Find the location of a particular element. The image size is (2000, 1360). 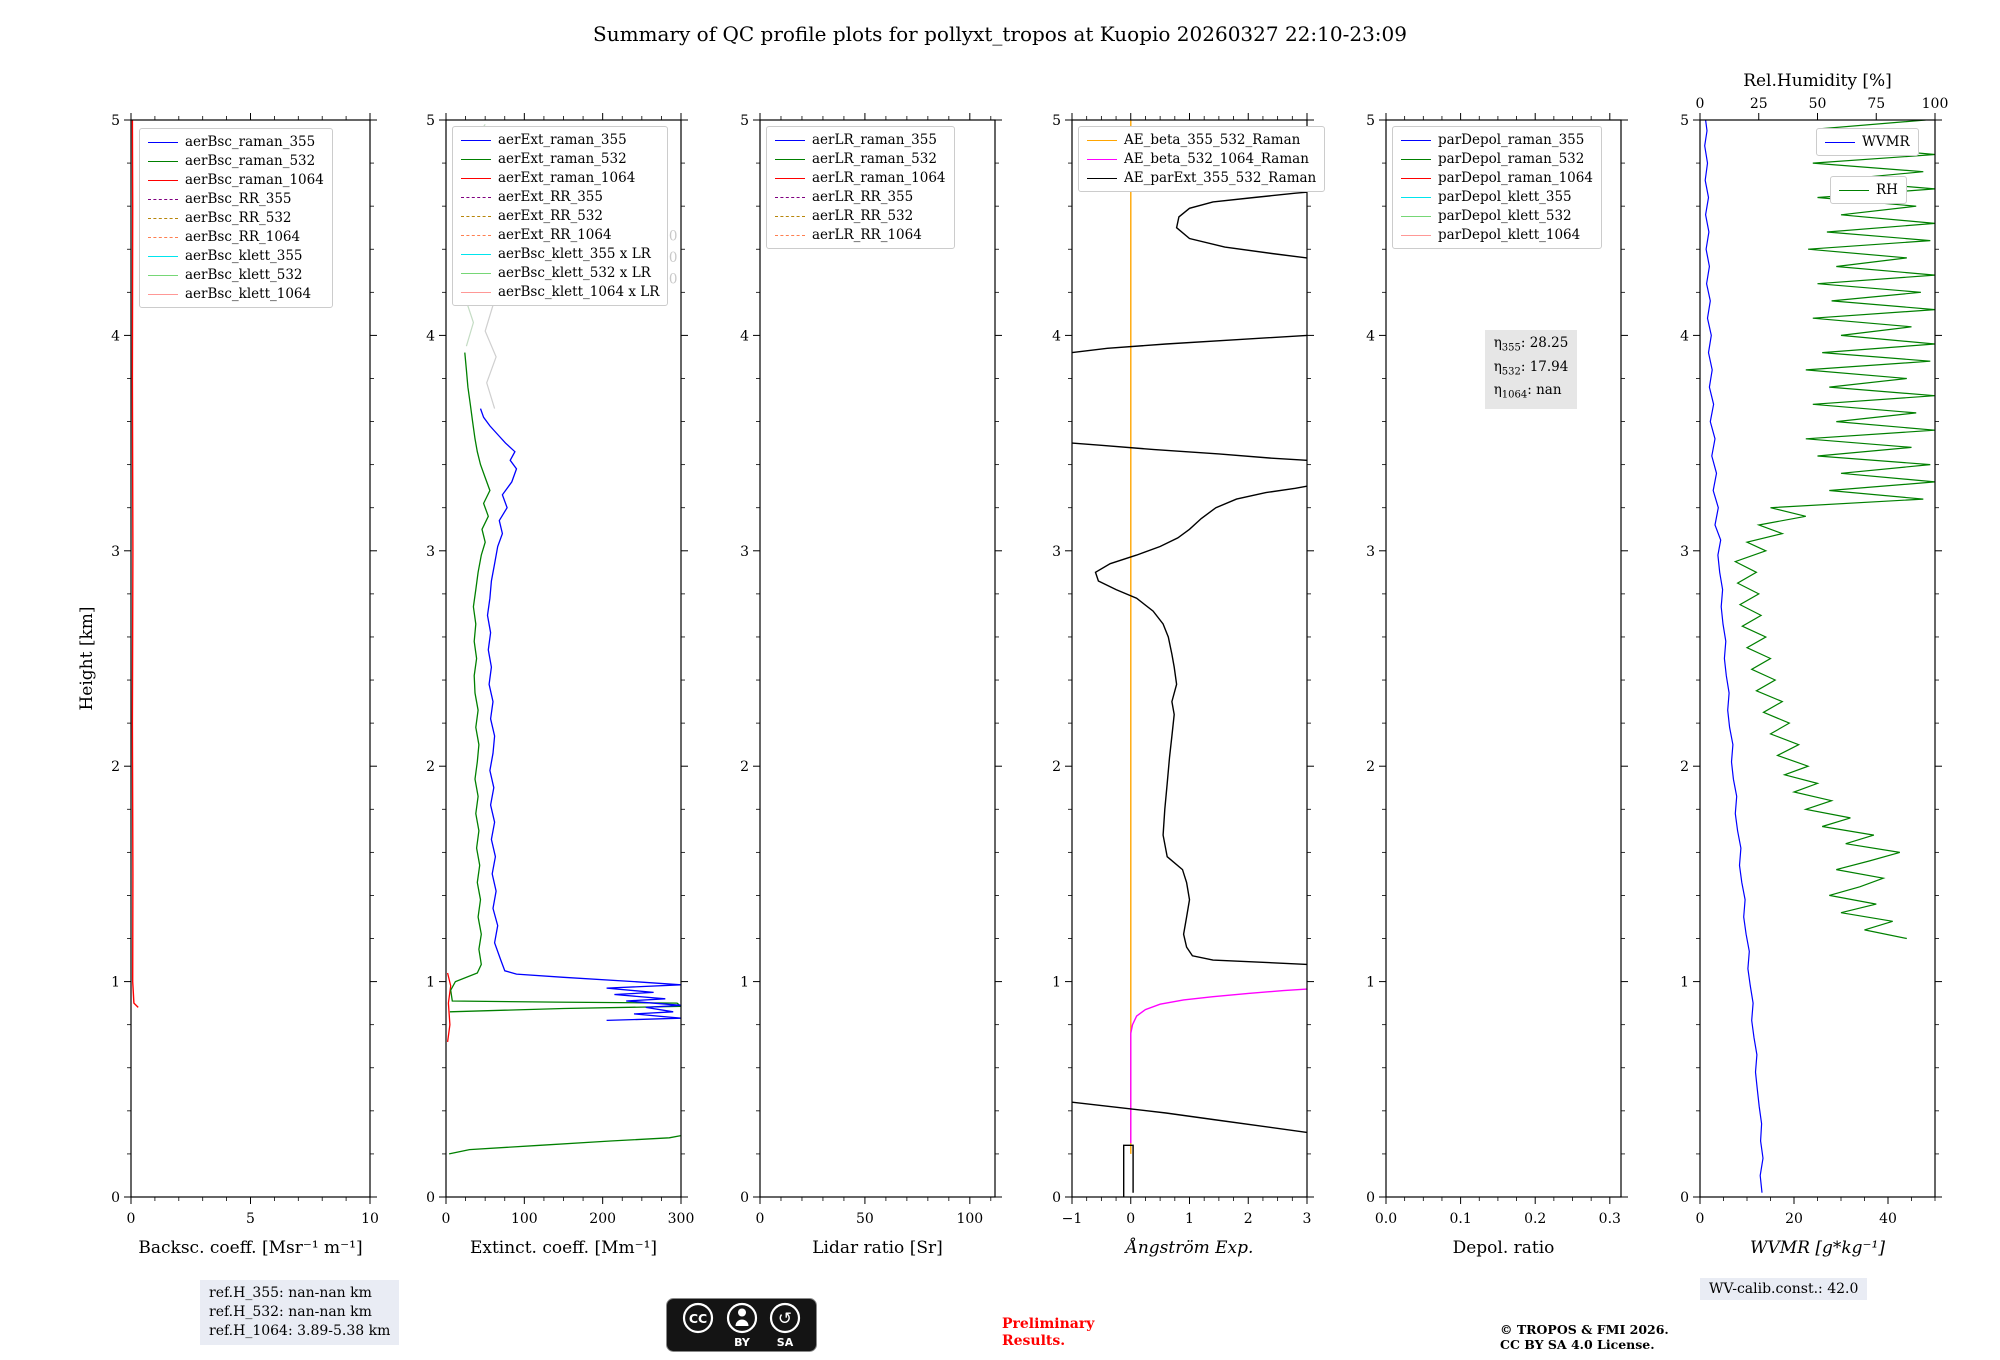

legend-item: aerBsc_klett_355 is located at coordinates (236, 256).